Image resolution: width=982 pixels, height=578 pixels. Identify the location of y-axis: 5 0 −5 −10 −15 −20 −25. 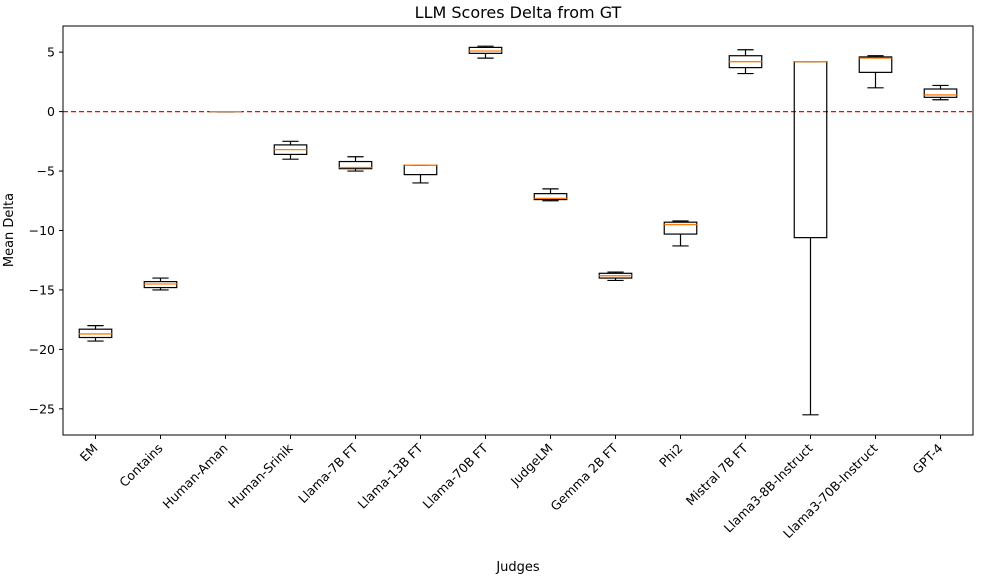
(46, 230).